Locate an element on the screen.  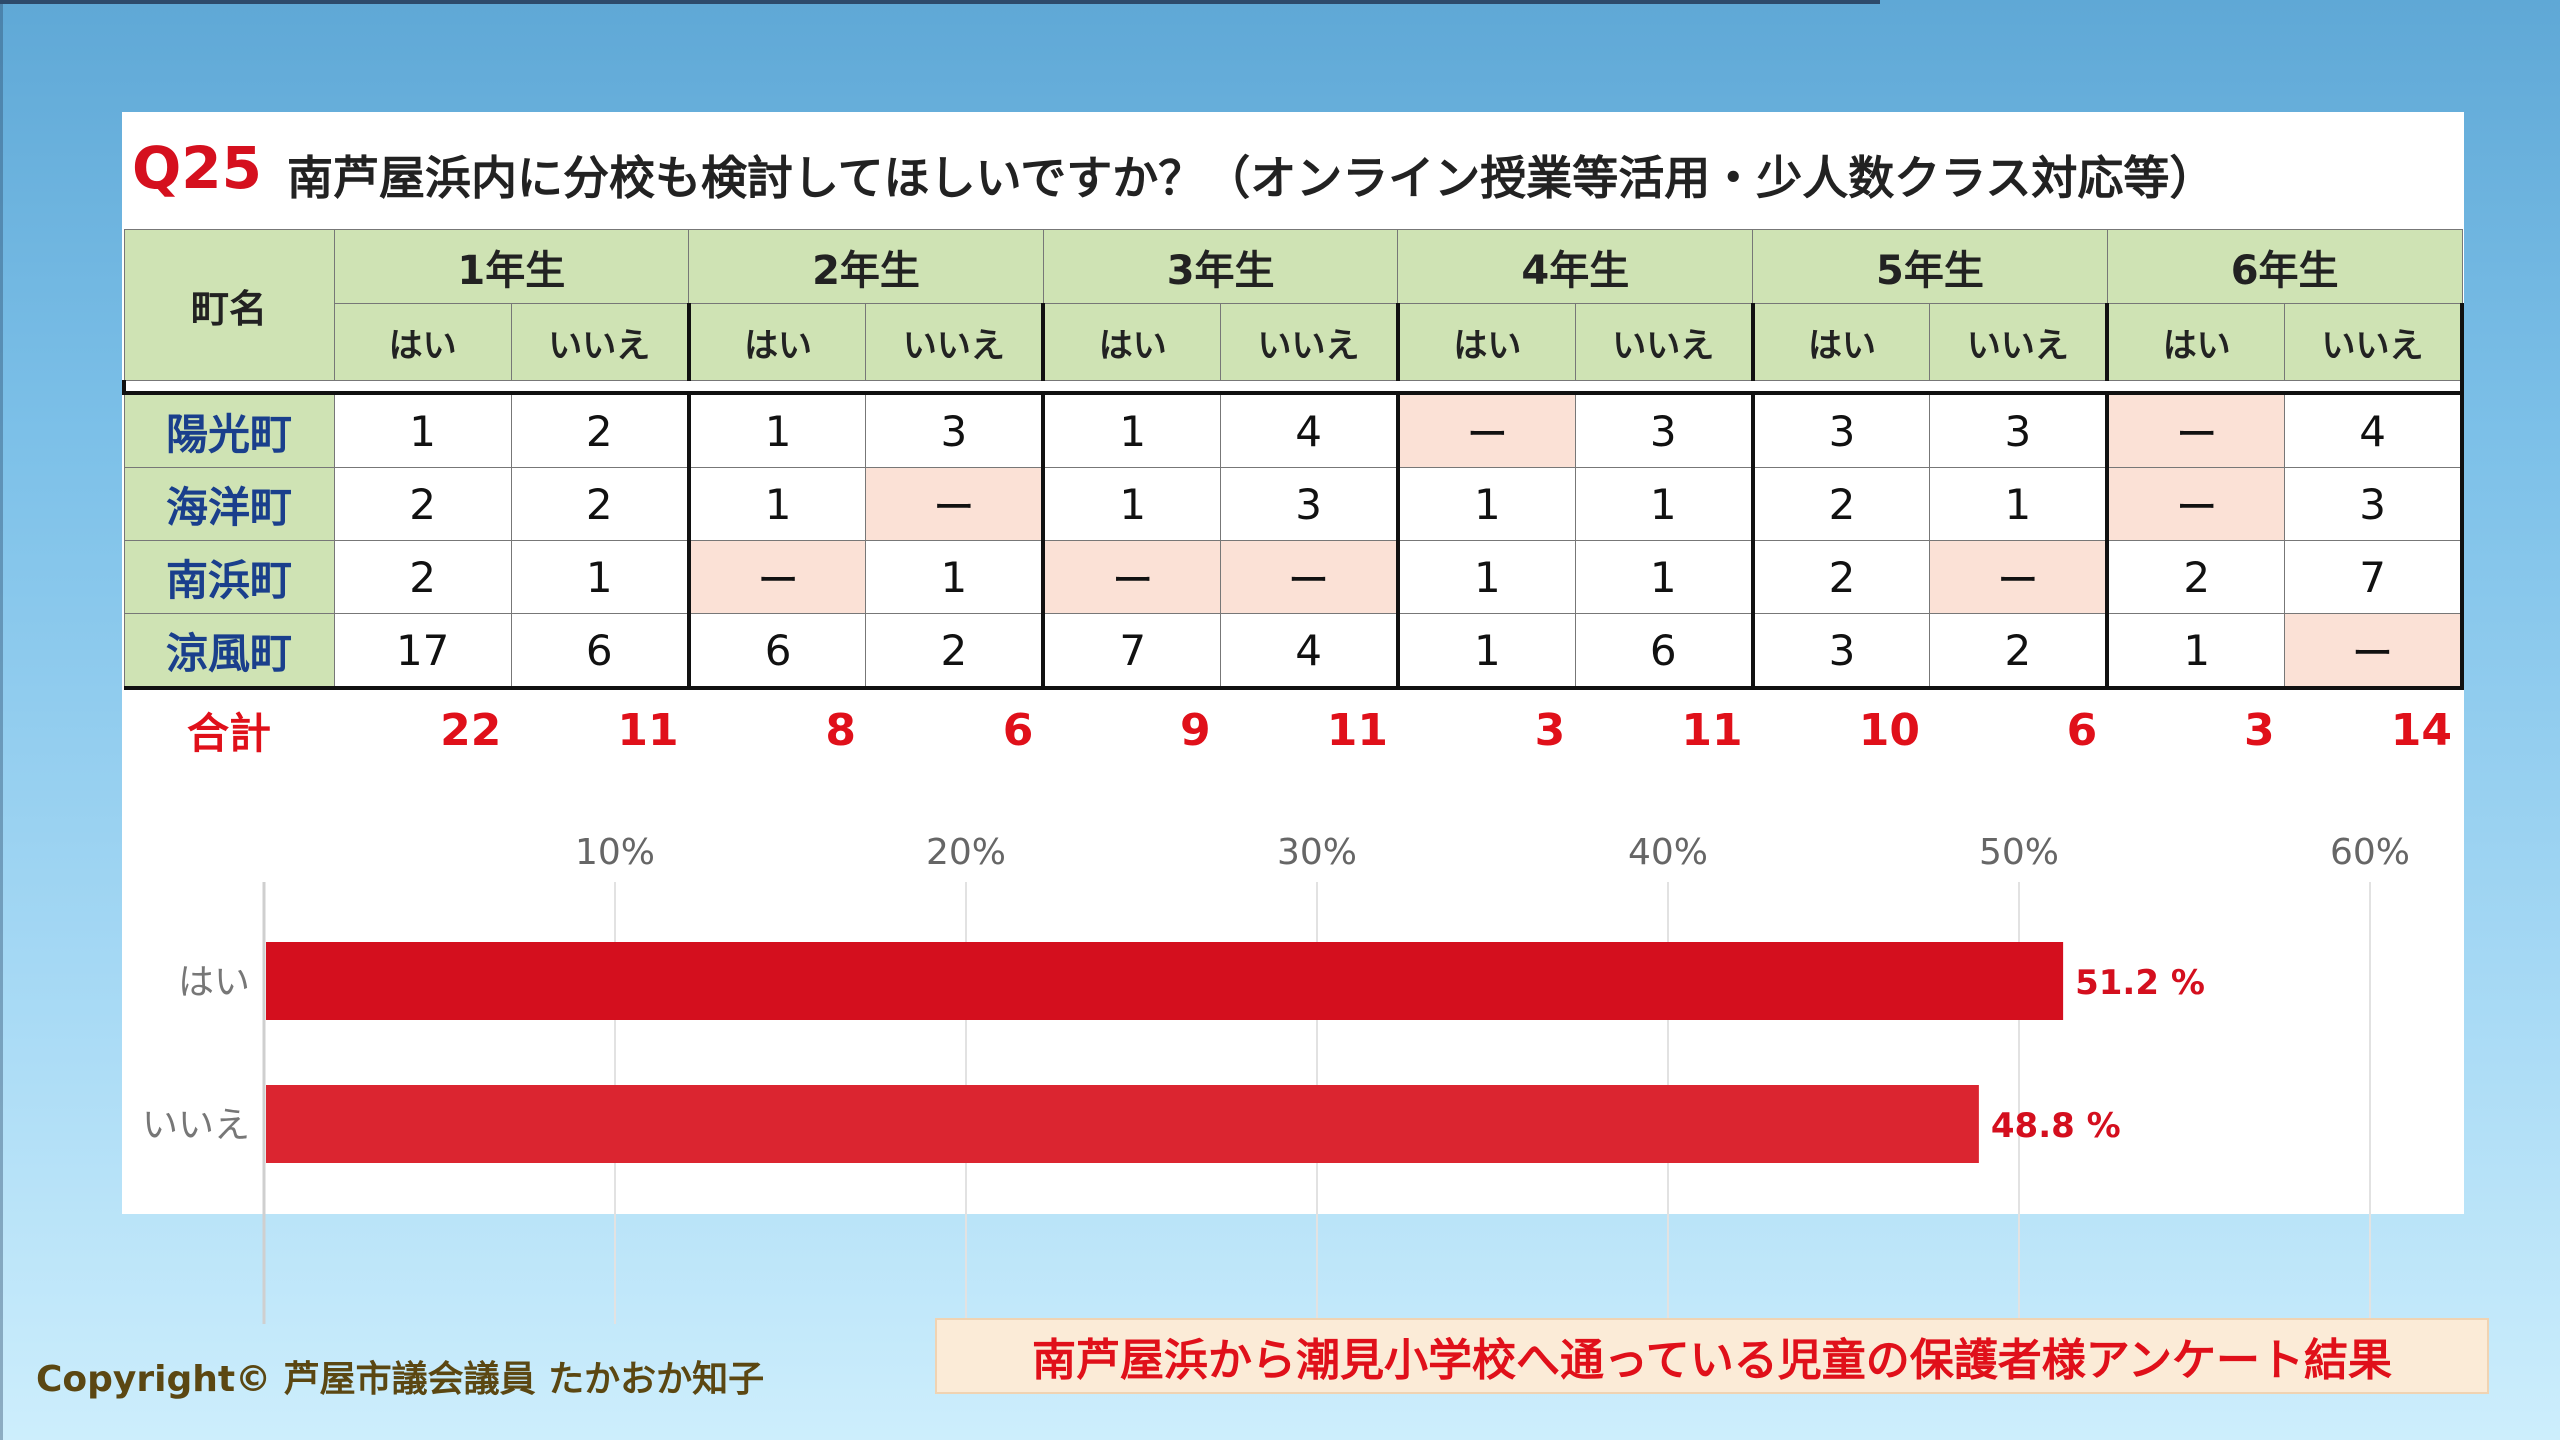
x-tick-label: 50% is located at coordinates (2019, 852).